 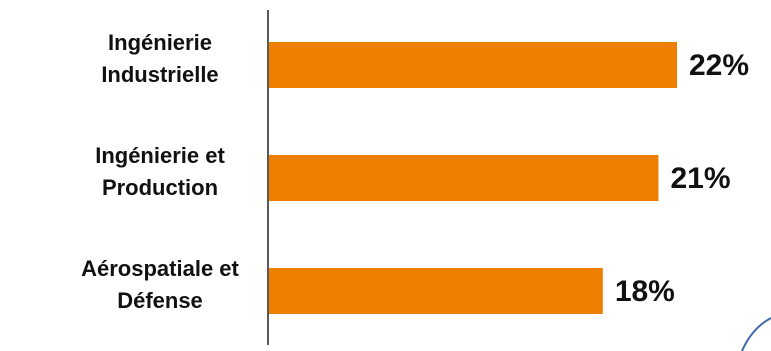 What do you see at coordinates (160, 42) in the screenshot?
I see `category-label-0-line-0: Ingénierie` at bounding box center [160, 42].